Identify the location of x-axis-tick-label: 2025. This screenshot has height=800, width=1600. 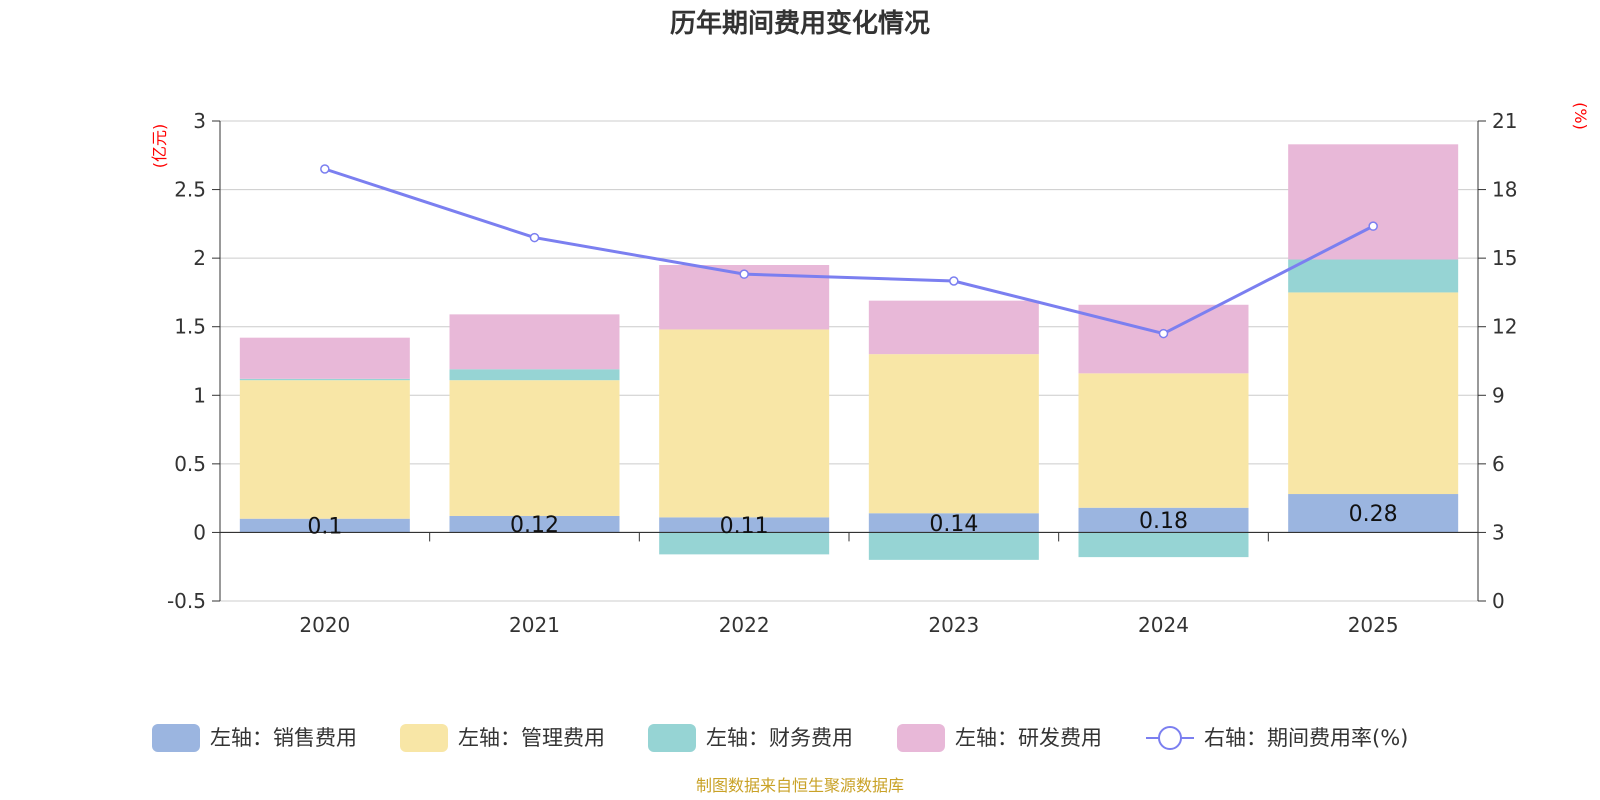
(1373, 625).